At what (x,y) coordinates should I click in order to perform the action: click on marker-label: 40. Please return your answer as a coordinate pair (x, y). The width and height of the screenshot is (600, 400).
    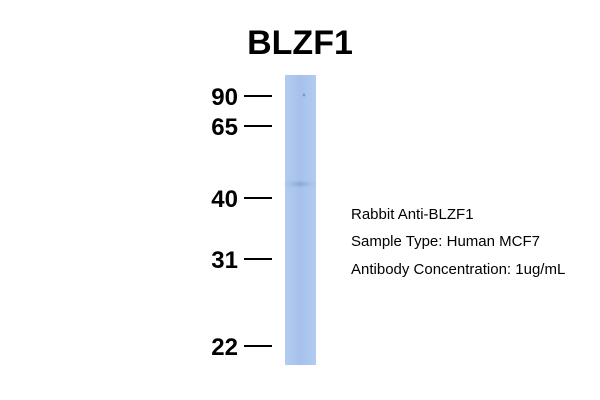
    Looking at the image, I should click on (224, 199).